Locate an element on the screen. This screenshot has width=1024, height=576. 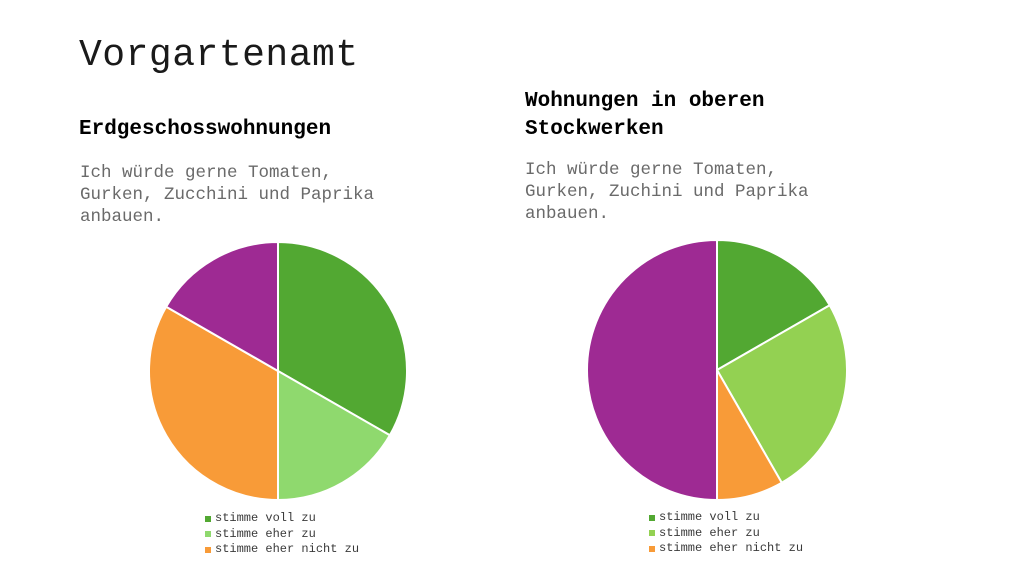
chart-title: Erdgeschosswohnungen is located at coordinates (205, 129).